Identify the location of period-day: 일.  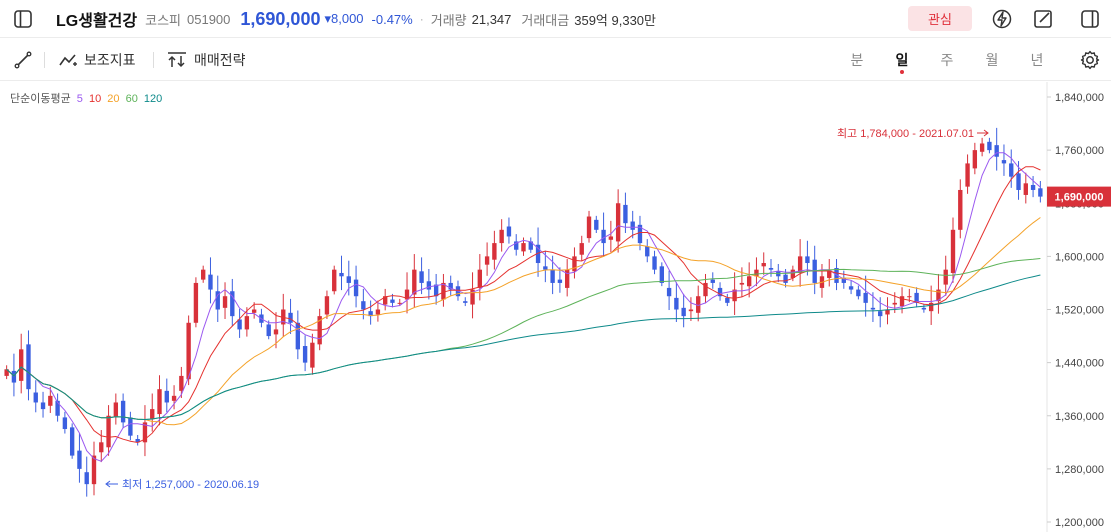
(902, 60).